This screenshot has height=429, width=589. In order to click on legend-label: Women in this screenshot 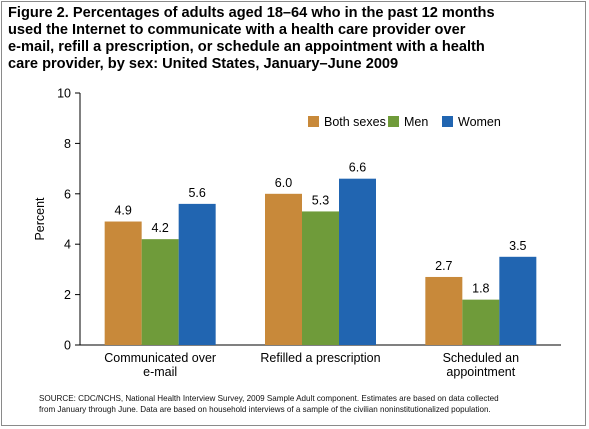, I will do `click(479, 122)`.